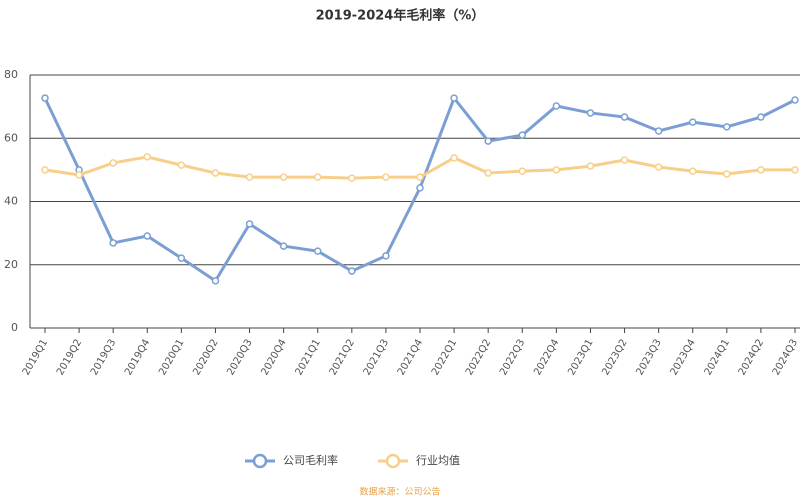  I want to click on x-tick-label: 2023Q3, so click(648, 358).